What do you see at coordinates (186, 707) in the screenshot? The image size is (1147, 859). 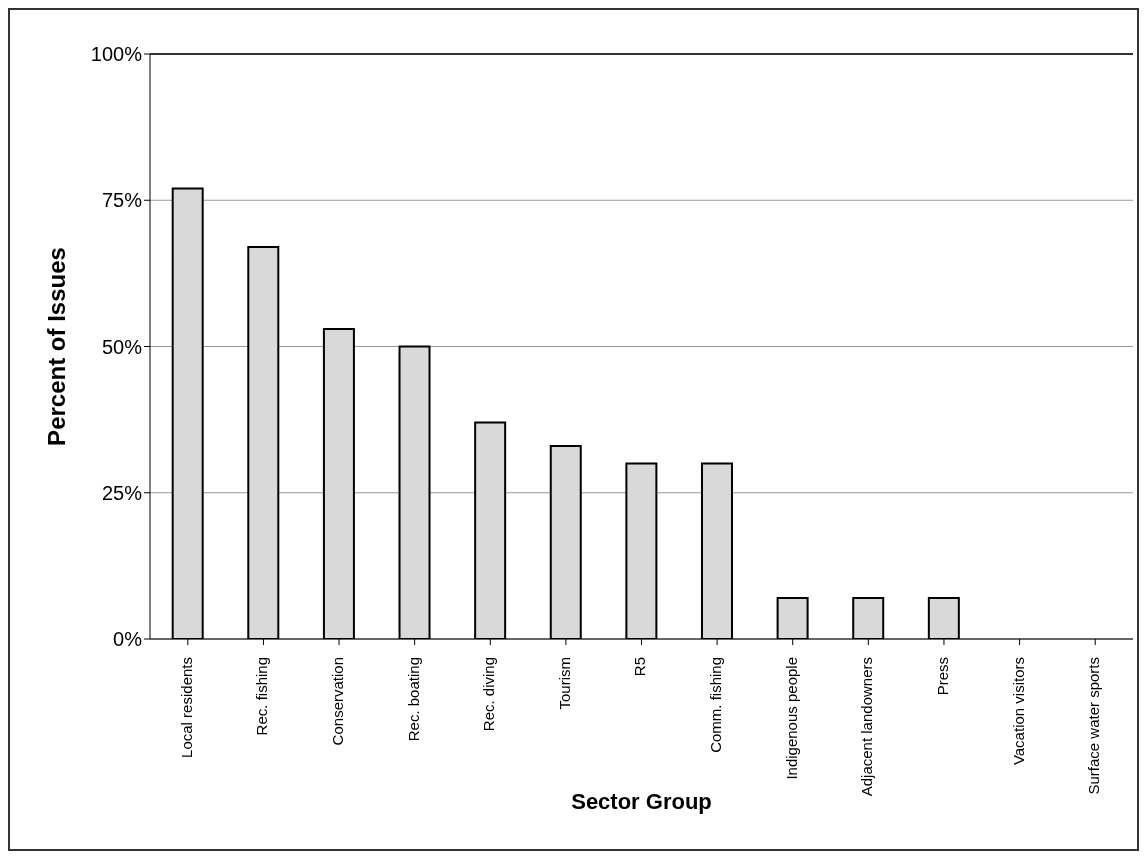 I see `x-tick-label: Local residents` at bounding box center [186, 707].